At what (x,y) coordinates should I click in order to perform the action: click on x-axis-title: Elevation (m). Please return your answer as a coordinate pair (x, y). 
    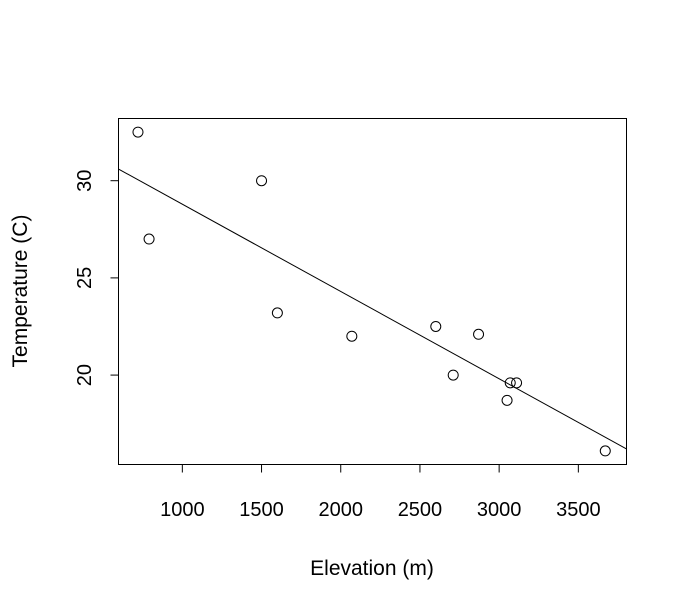
    Looking at the image, I should click on (372, 568).